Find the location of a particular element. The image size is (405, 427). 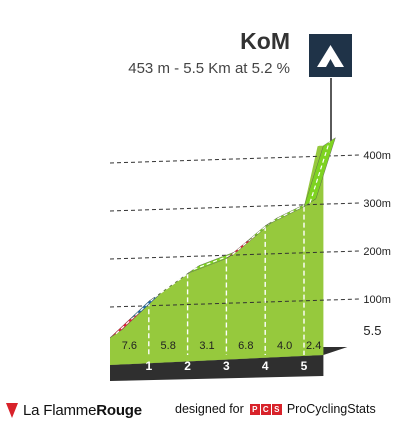

km-tick-label: 2 is located at coordinates (187, 366).